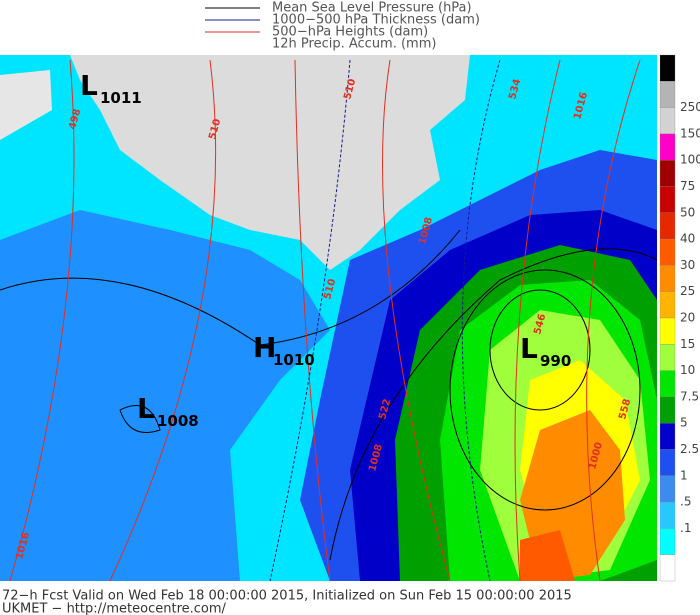  I want to click on center-value: 1011, so click(121, 98).